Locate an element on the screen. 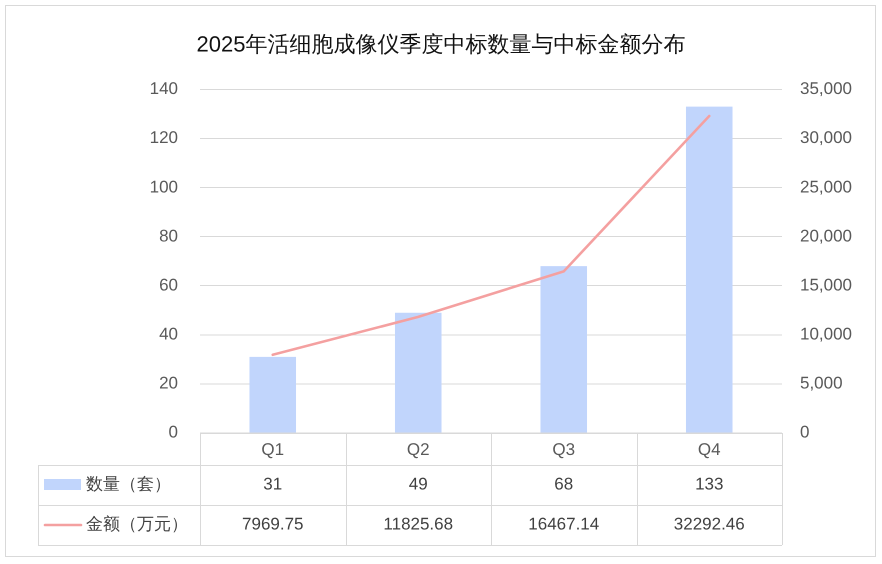 This screenshot has width=882, height=564. y2-tick-label: 10,000 is located at coordinates (826, 334).